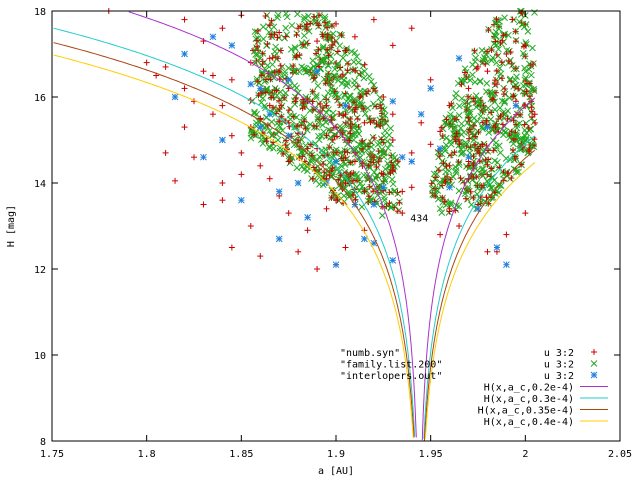  I want to click on x-tick-label: 1.95, so click(431, 454).